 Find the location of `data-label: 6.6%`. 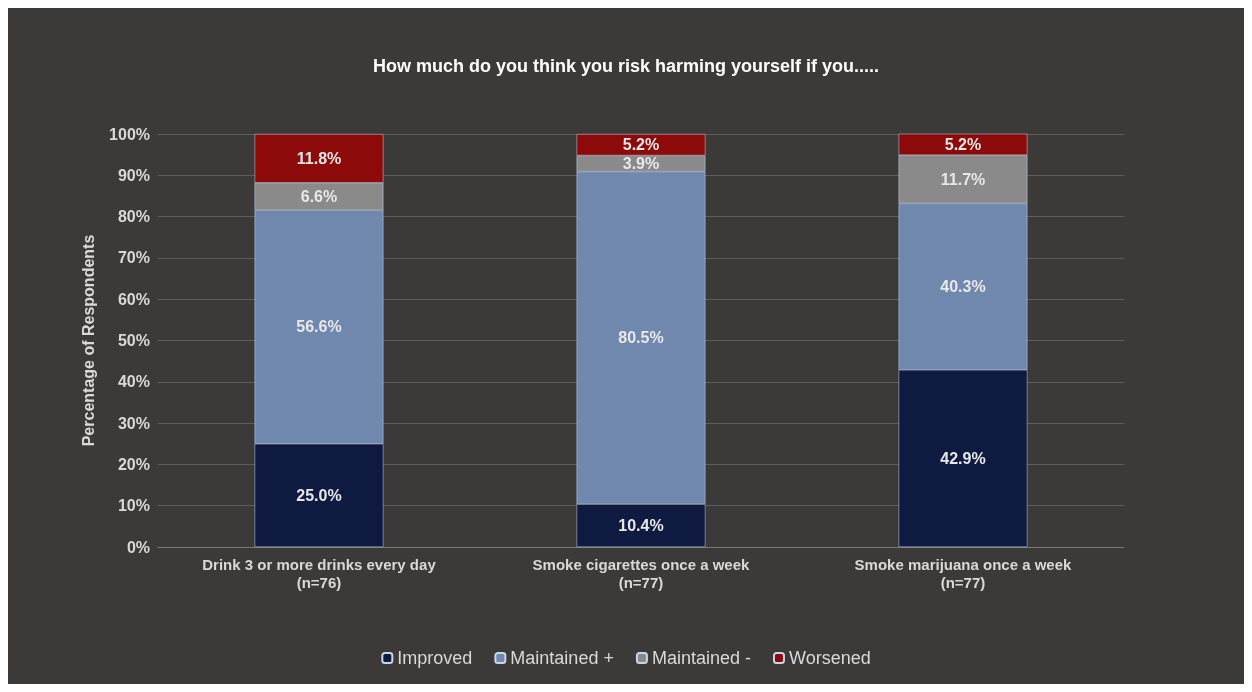

data-label: 6.6% is located at coordinates (319, 196).